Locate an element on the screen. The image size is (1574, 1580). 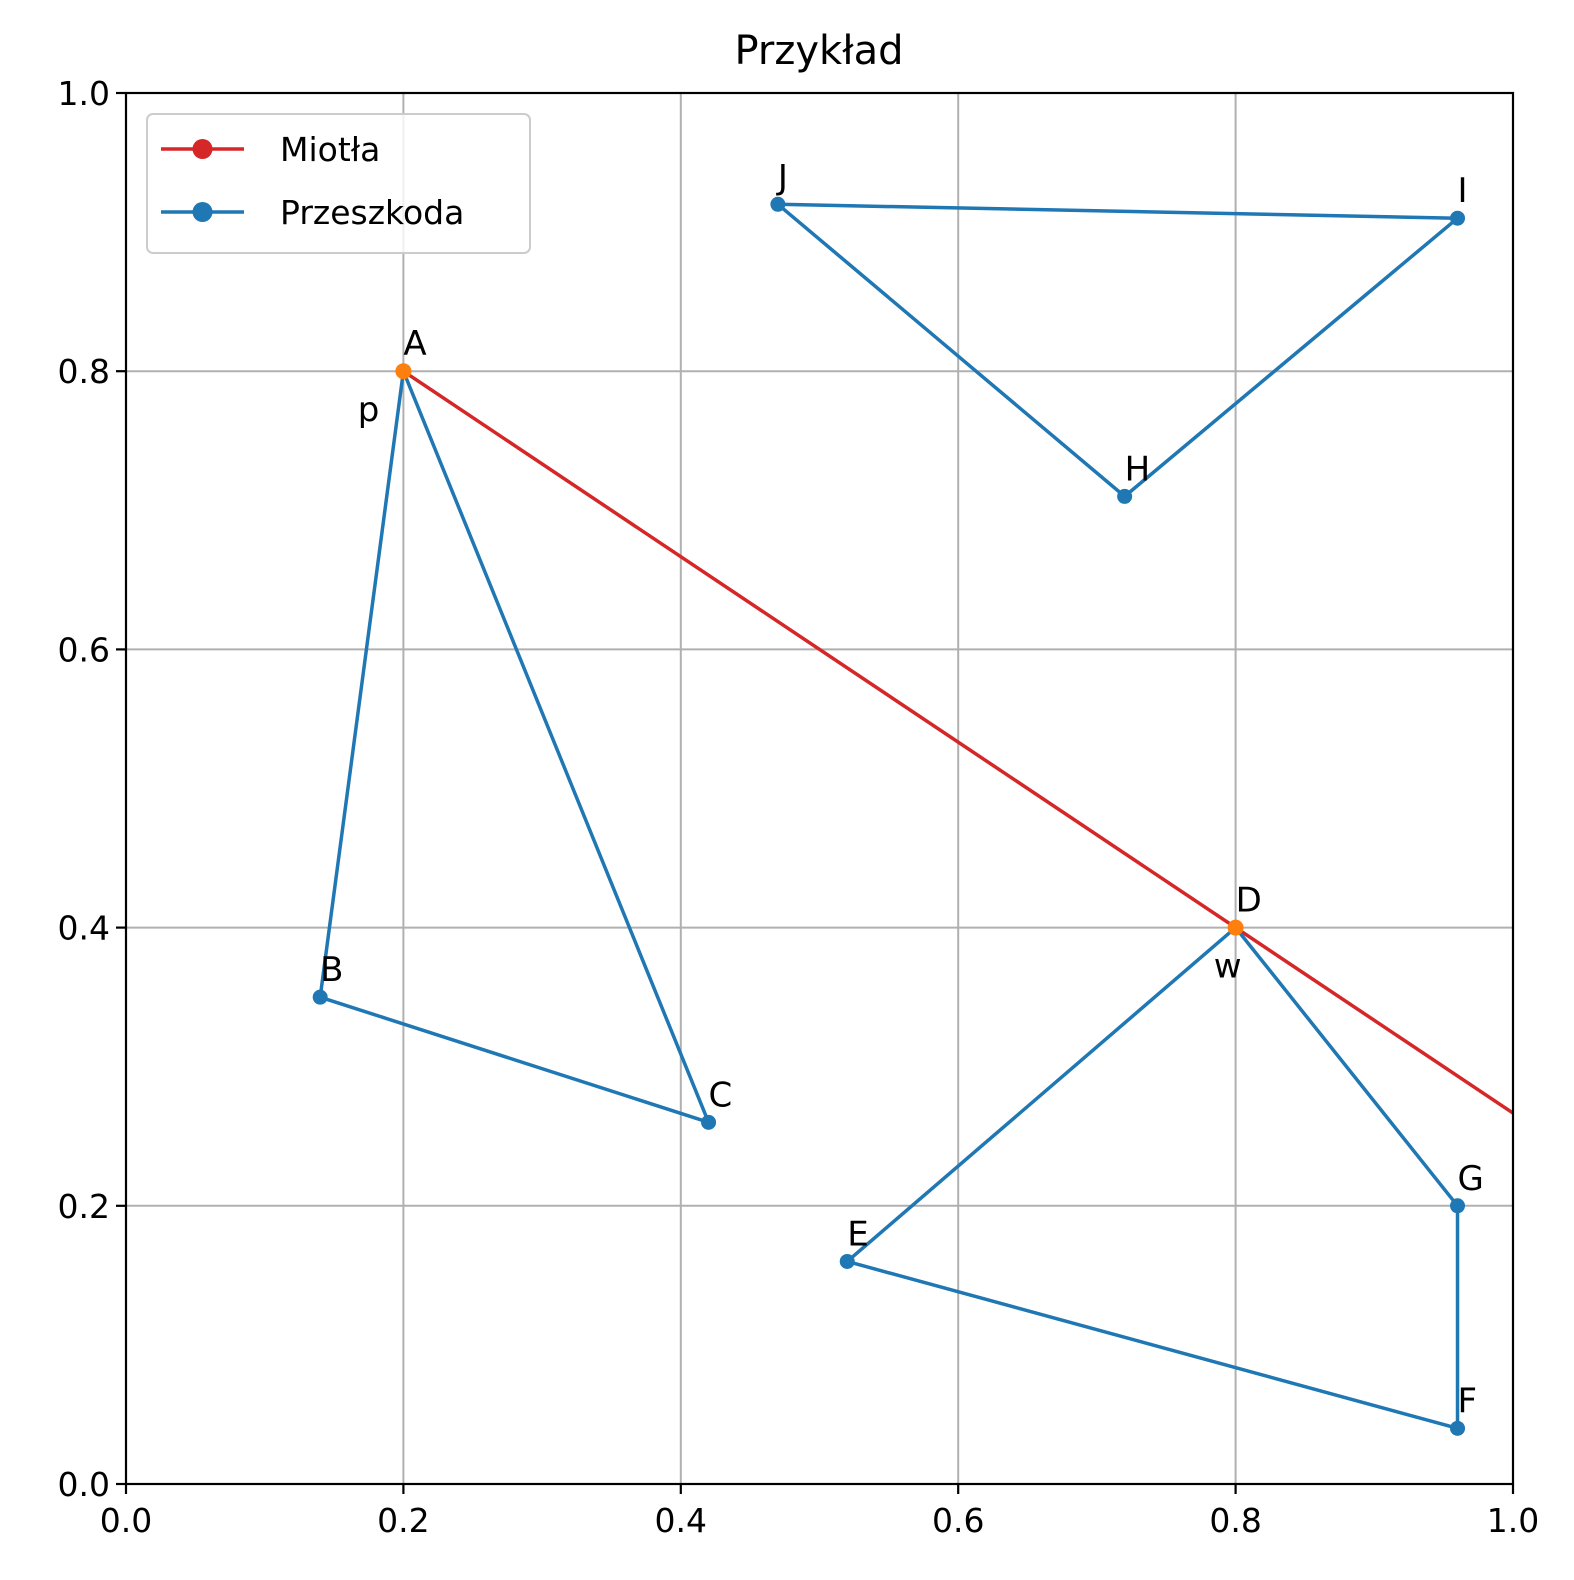
obstacle-vertex-E is located at coordinates (847, 1261).